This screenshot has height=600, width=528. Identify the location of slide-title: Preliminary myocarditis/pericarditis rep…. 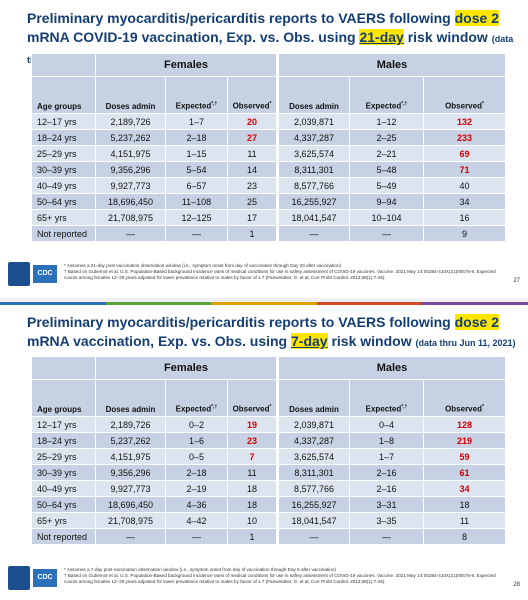
(272, 39).